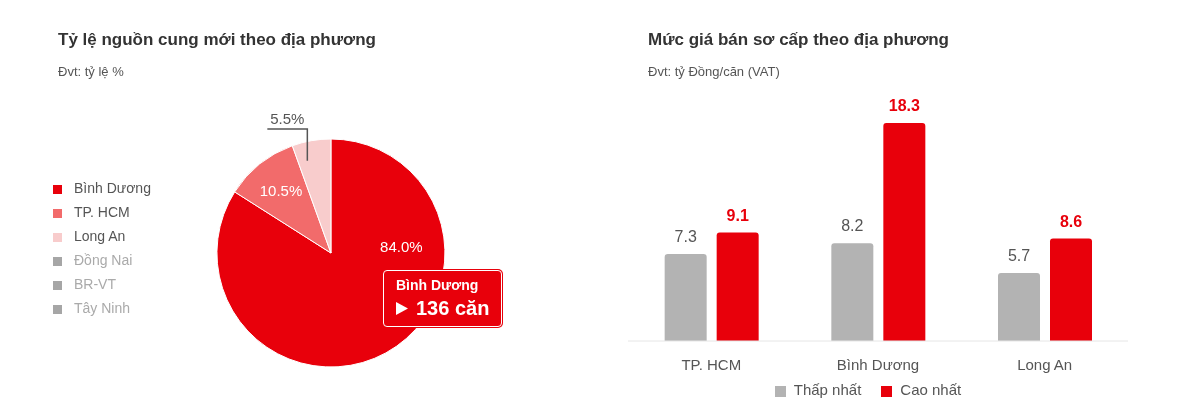 The height and width of the screenshot is (416, 1180). I want to click on data-label: 10.5%, so click(281, 191).